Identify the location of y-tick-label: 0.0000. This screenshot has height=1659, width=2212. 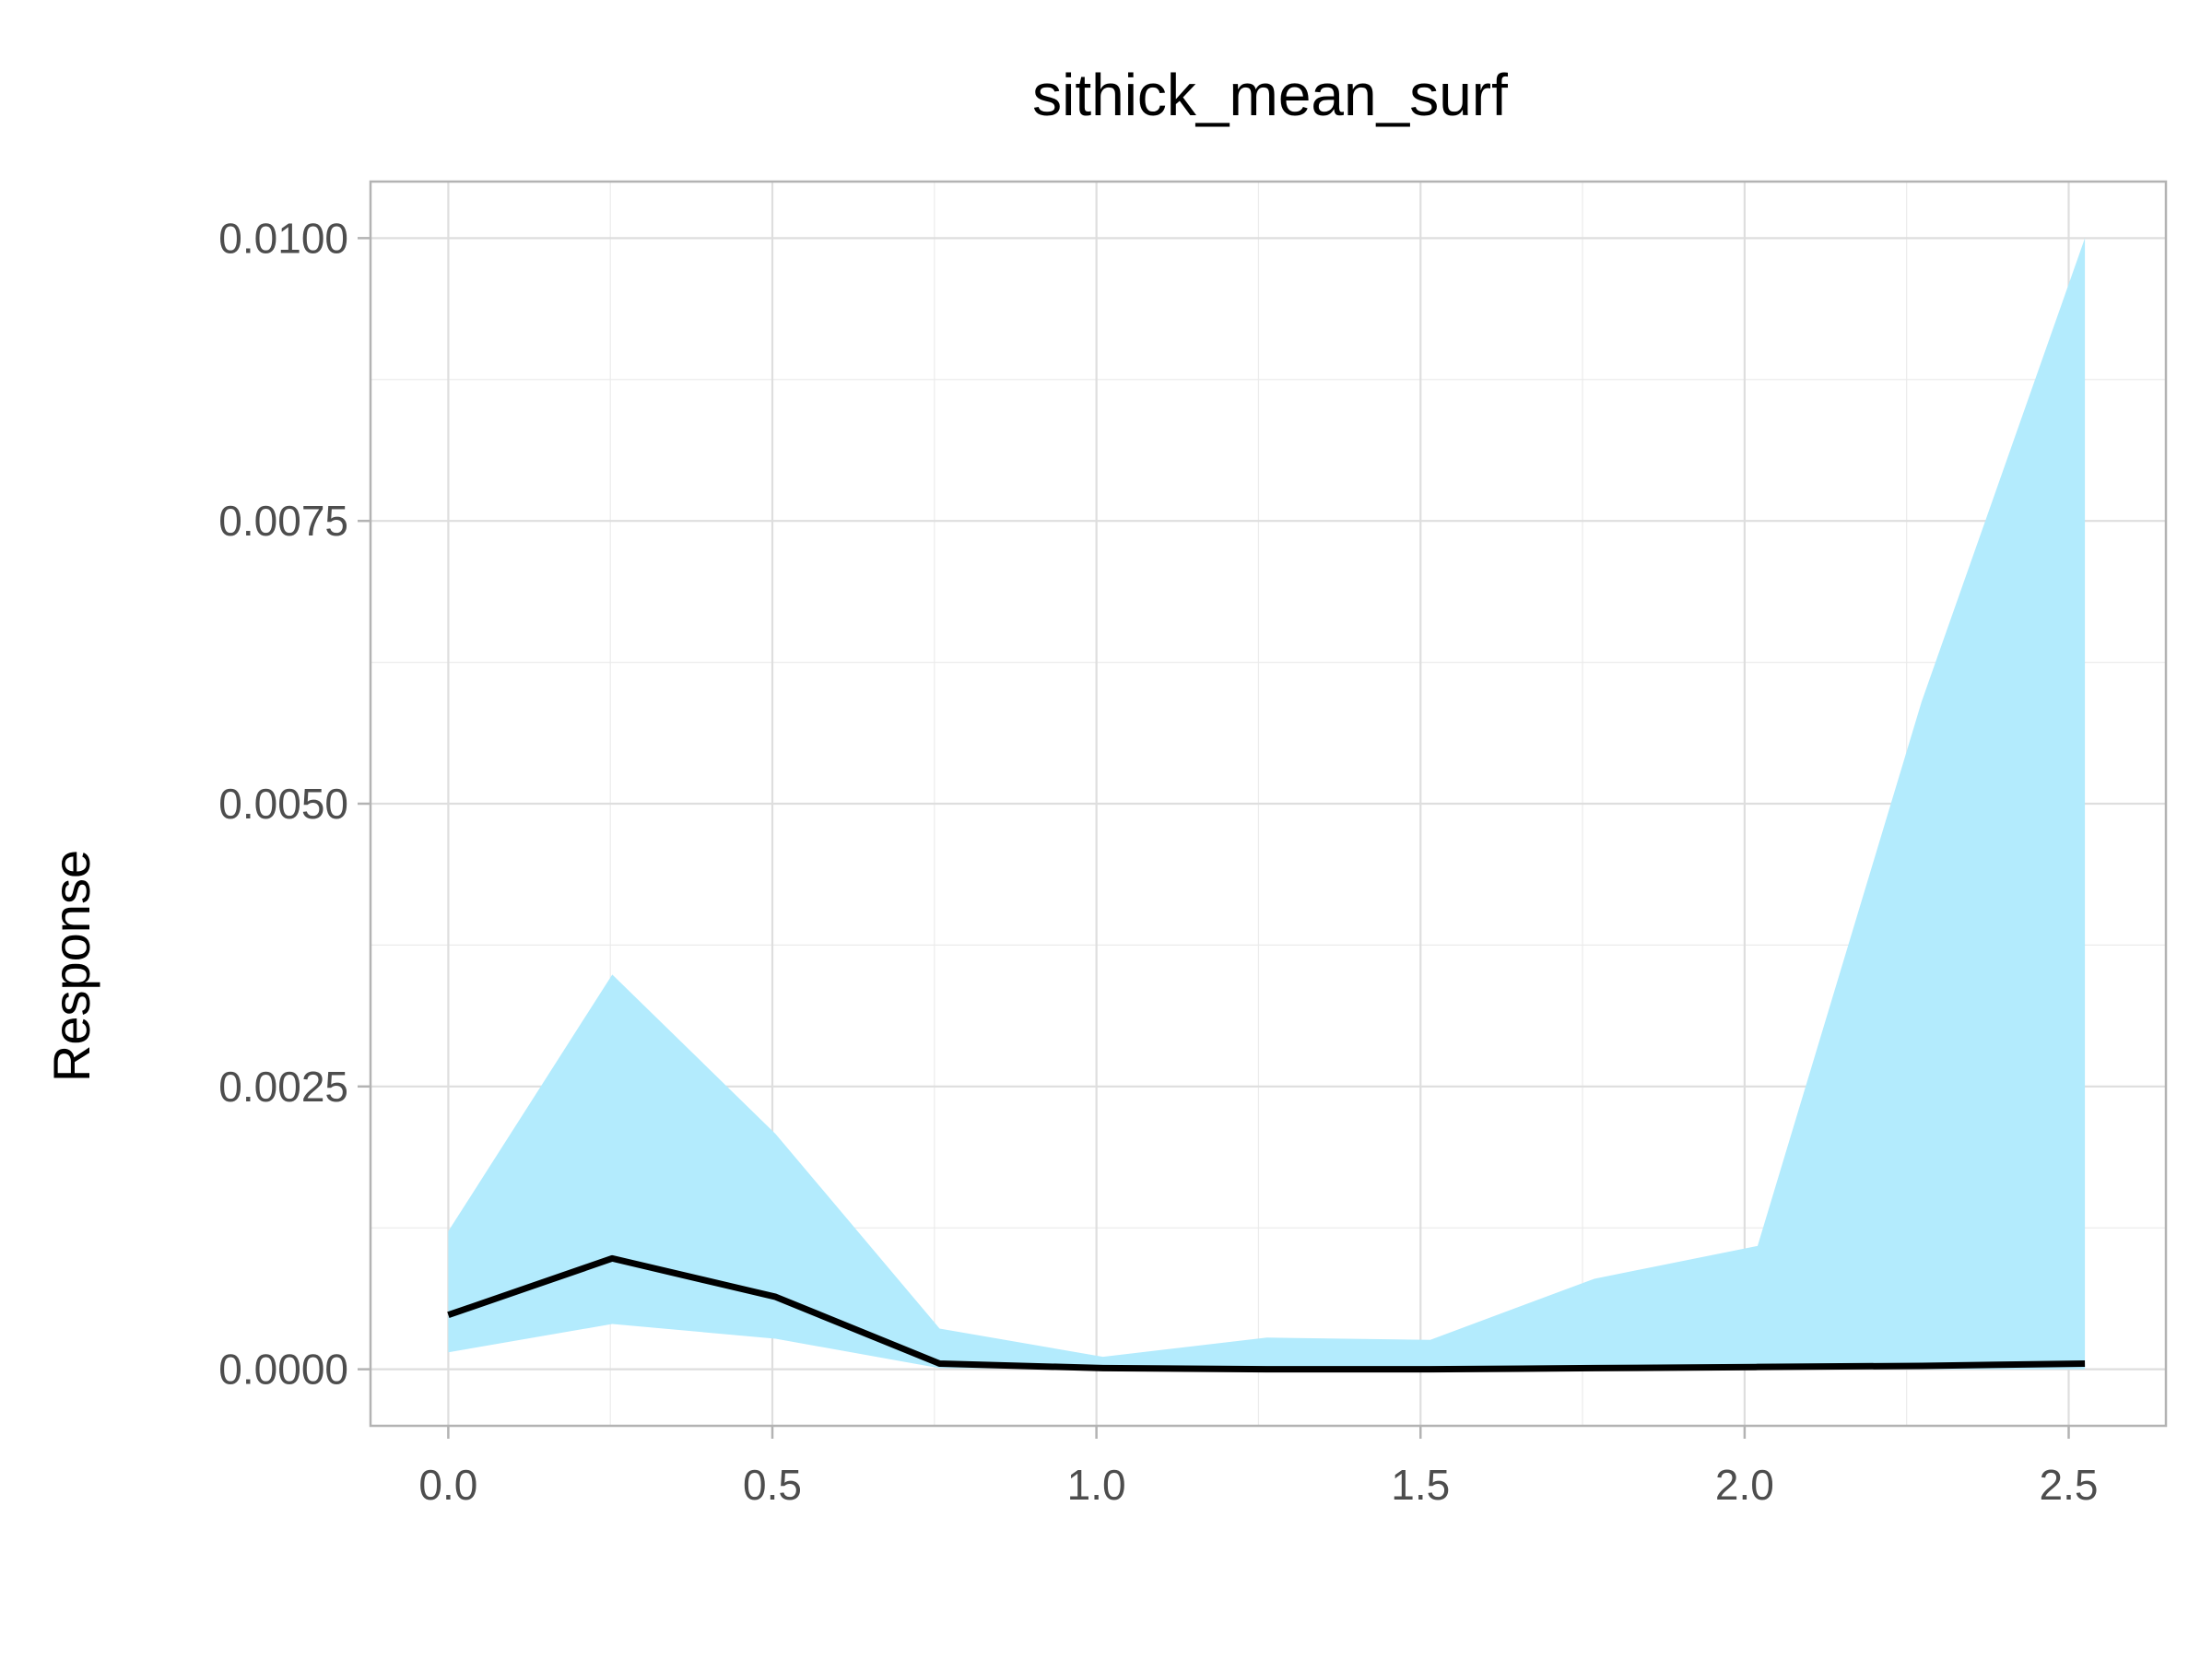
(283, 1370).